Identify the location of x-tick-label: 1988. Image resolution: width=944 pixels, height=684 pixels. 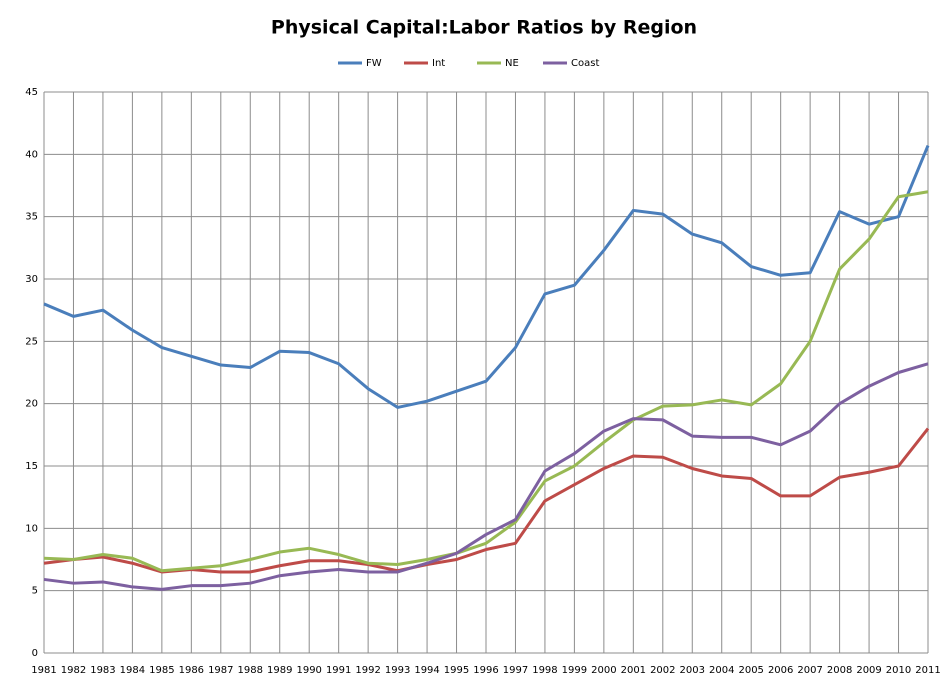
(250, 670).